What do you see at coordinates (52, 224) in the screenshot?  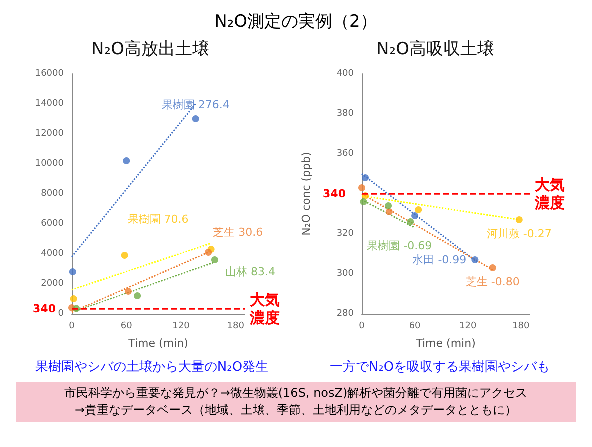 I see `y-tick-label: 6000` at bounding box center [52, 224].